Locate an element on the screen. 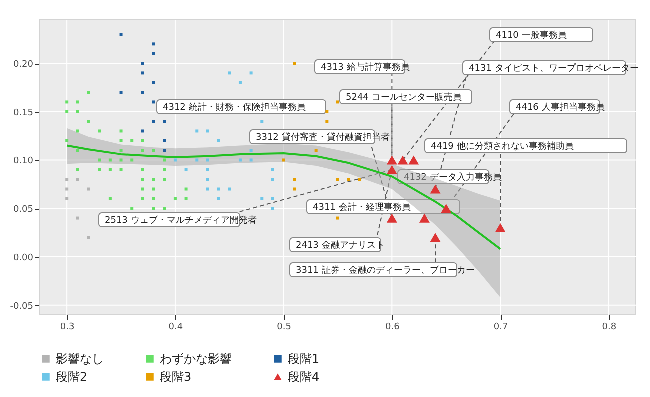 This screenshot has width=650, height=397. x-tick-label: 0.8 is located at coordinates (609, 327).